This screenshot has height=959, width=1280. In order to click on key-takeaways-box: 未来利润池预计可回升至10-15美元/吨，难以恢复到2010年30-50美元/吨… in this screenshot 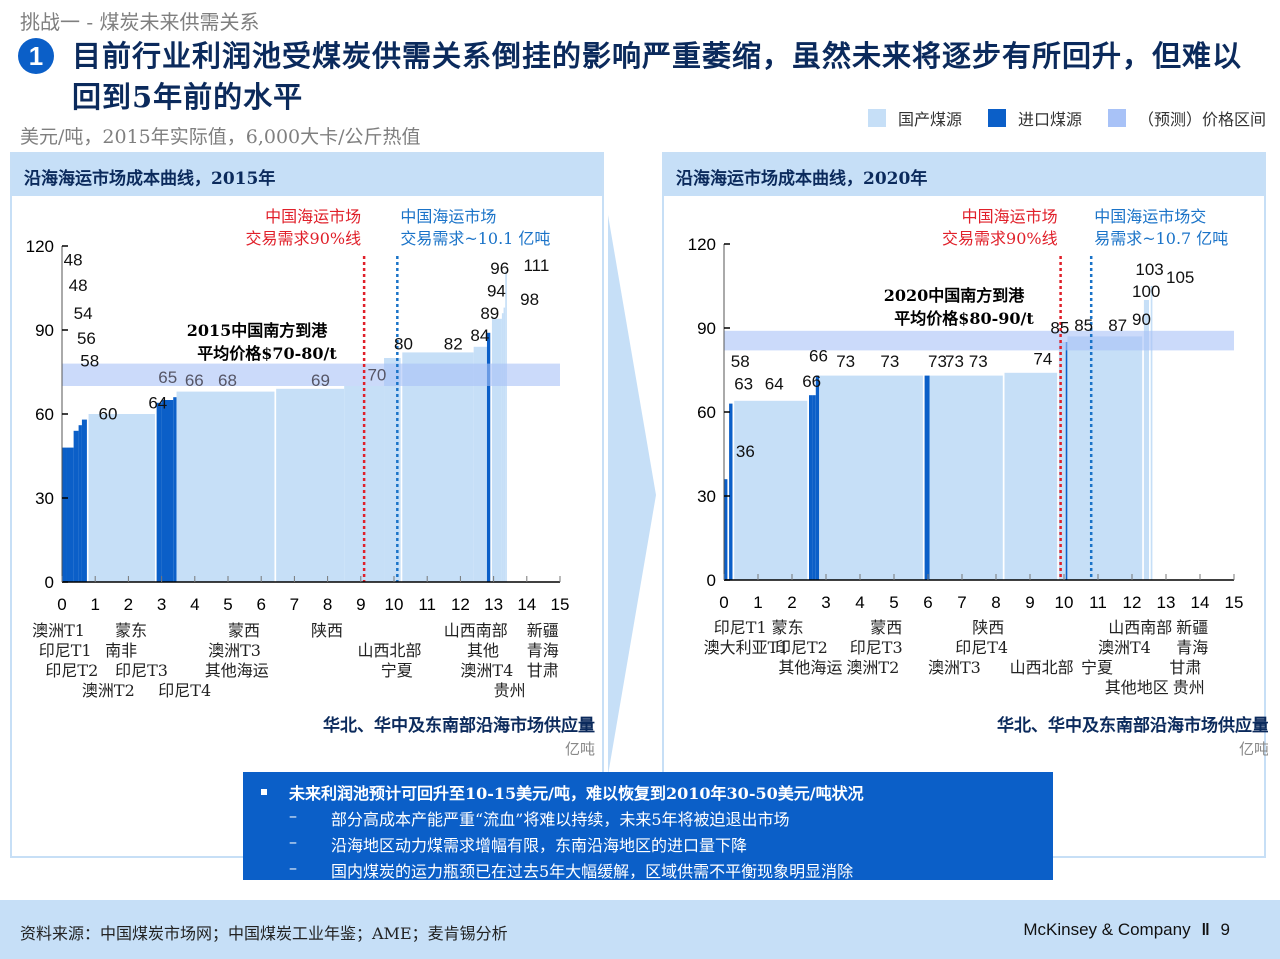, I will do `click(648, 826)`.